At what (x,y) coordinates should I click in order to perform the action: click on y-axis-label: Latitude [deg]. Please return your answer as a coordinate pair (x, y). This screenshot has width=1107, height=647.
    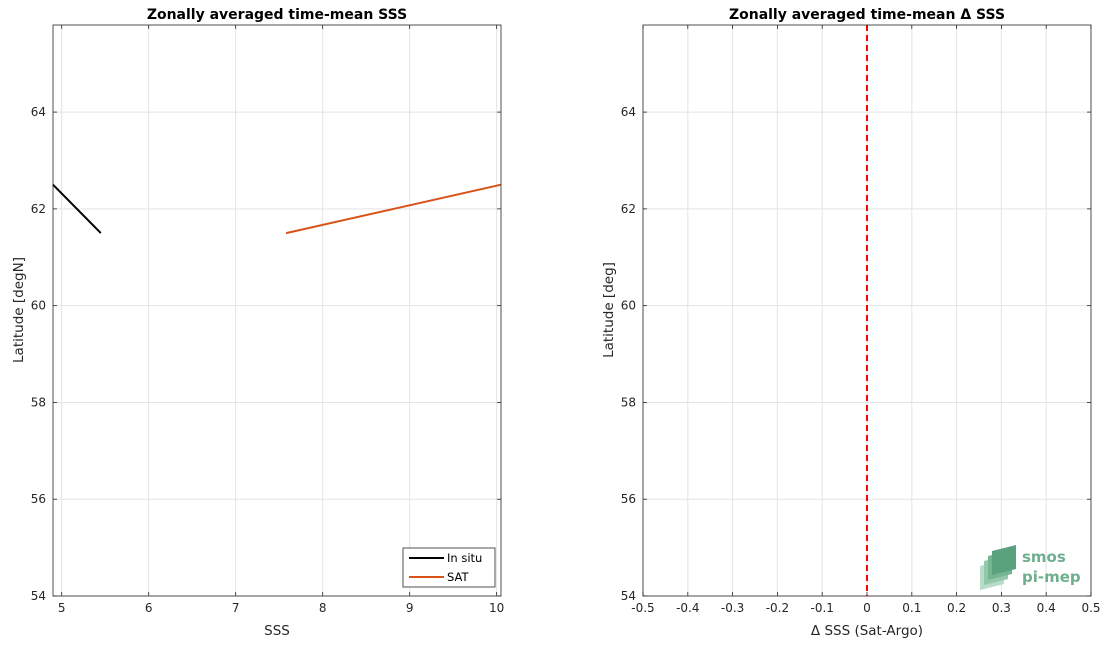
    Looking at the image, I should click on (609, 310).